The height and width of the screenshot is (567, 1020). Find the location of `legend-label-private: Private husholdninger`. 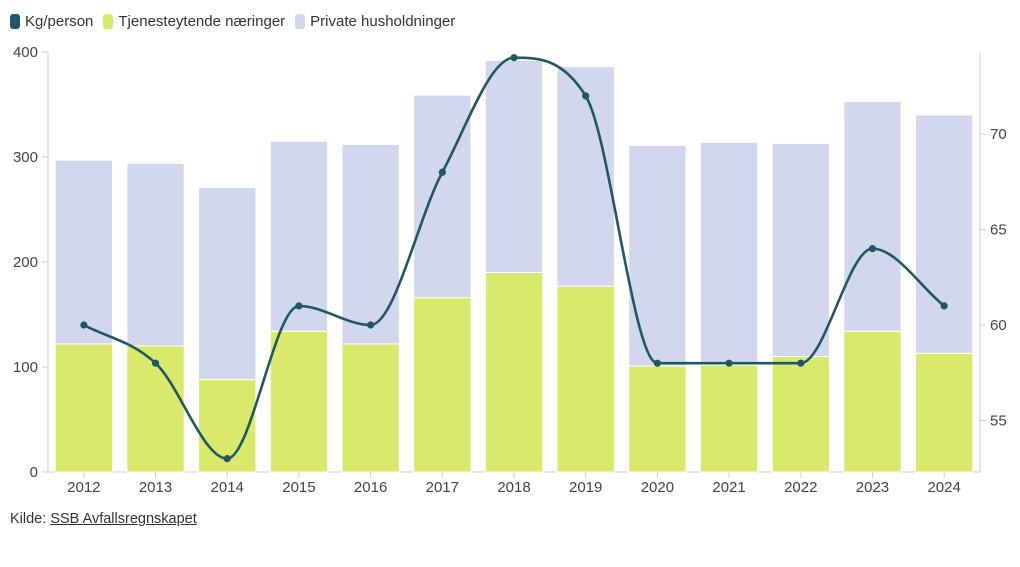

legend-label-private: Private husholdninger is located at coordinates (383, 21).